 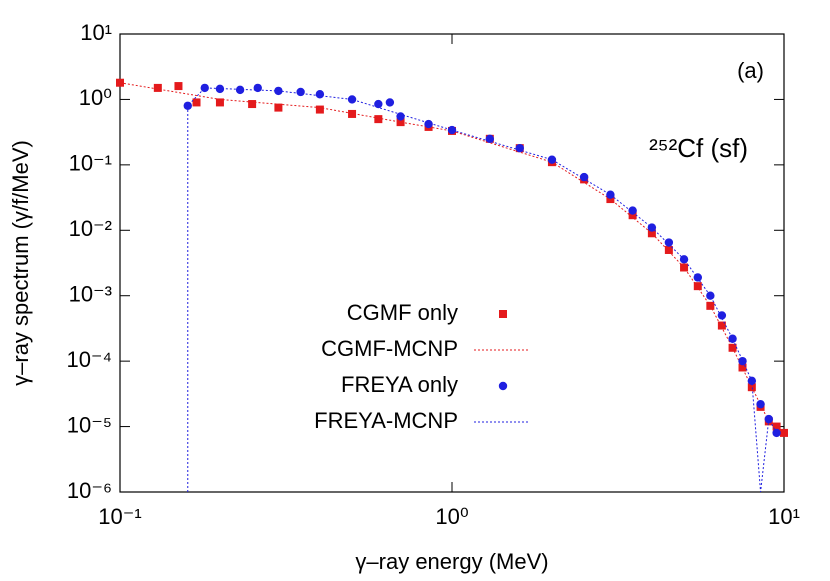 What do you see at coordinates (386, 420) in the screenshot?
I see `legend-label: FREYA-MCNP` at bounding box center [386, 420].